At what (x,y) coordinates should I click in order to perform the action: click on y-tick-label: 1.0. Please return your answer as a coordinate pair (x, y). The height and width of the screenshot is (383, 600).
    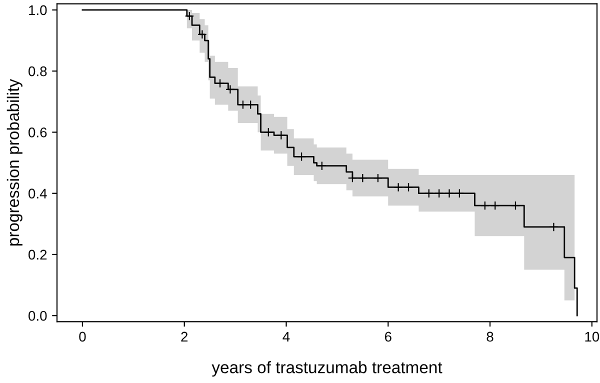
    Looking at the image, I should click on (38, 10).